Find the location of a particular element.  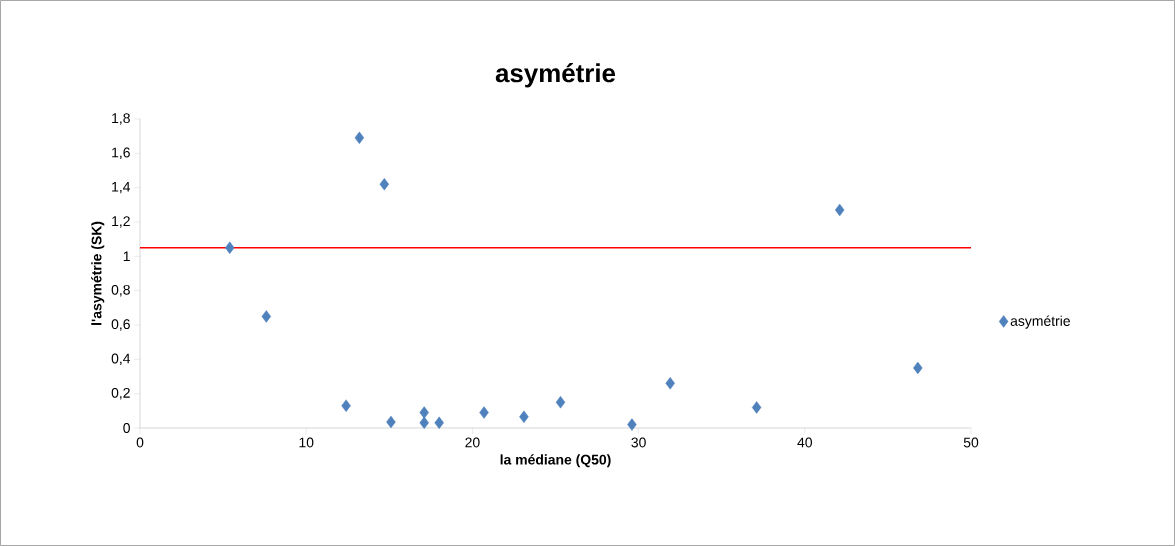

x-axis-title: la médiane (Q50) is located at coordinates (555, 461).